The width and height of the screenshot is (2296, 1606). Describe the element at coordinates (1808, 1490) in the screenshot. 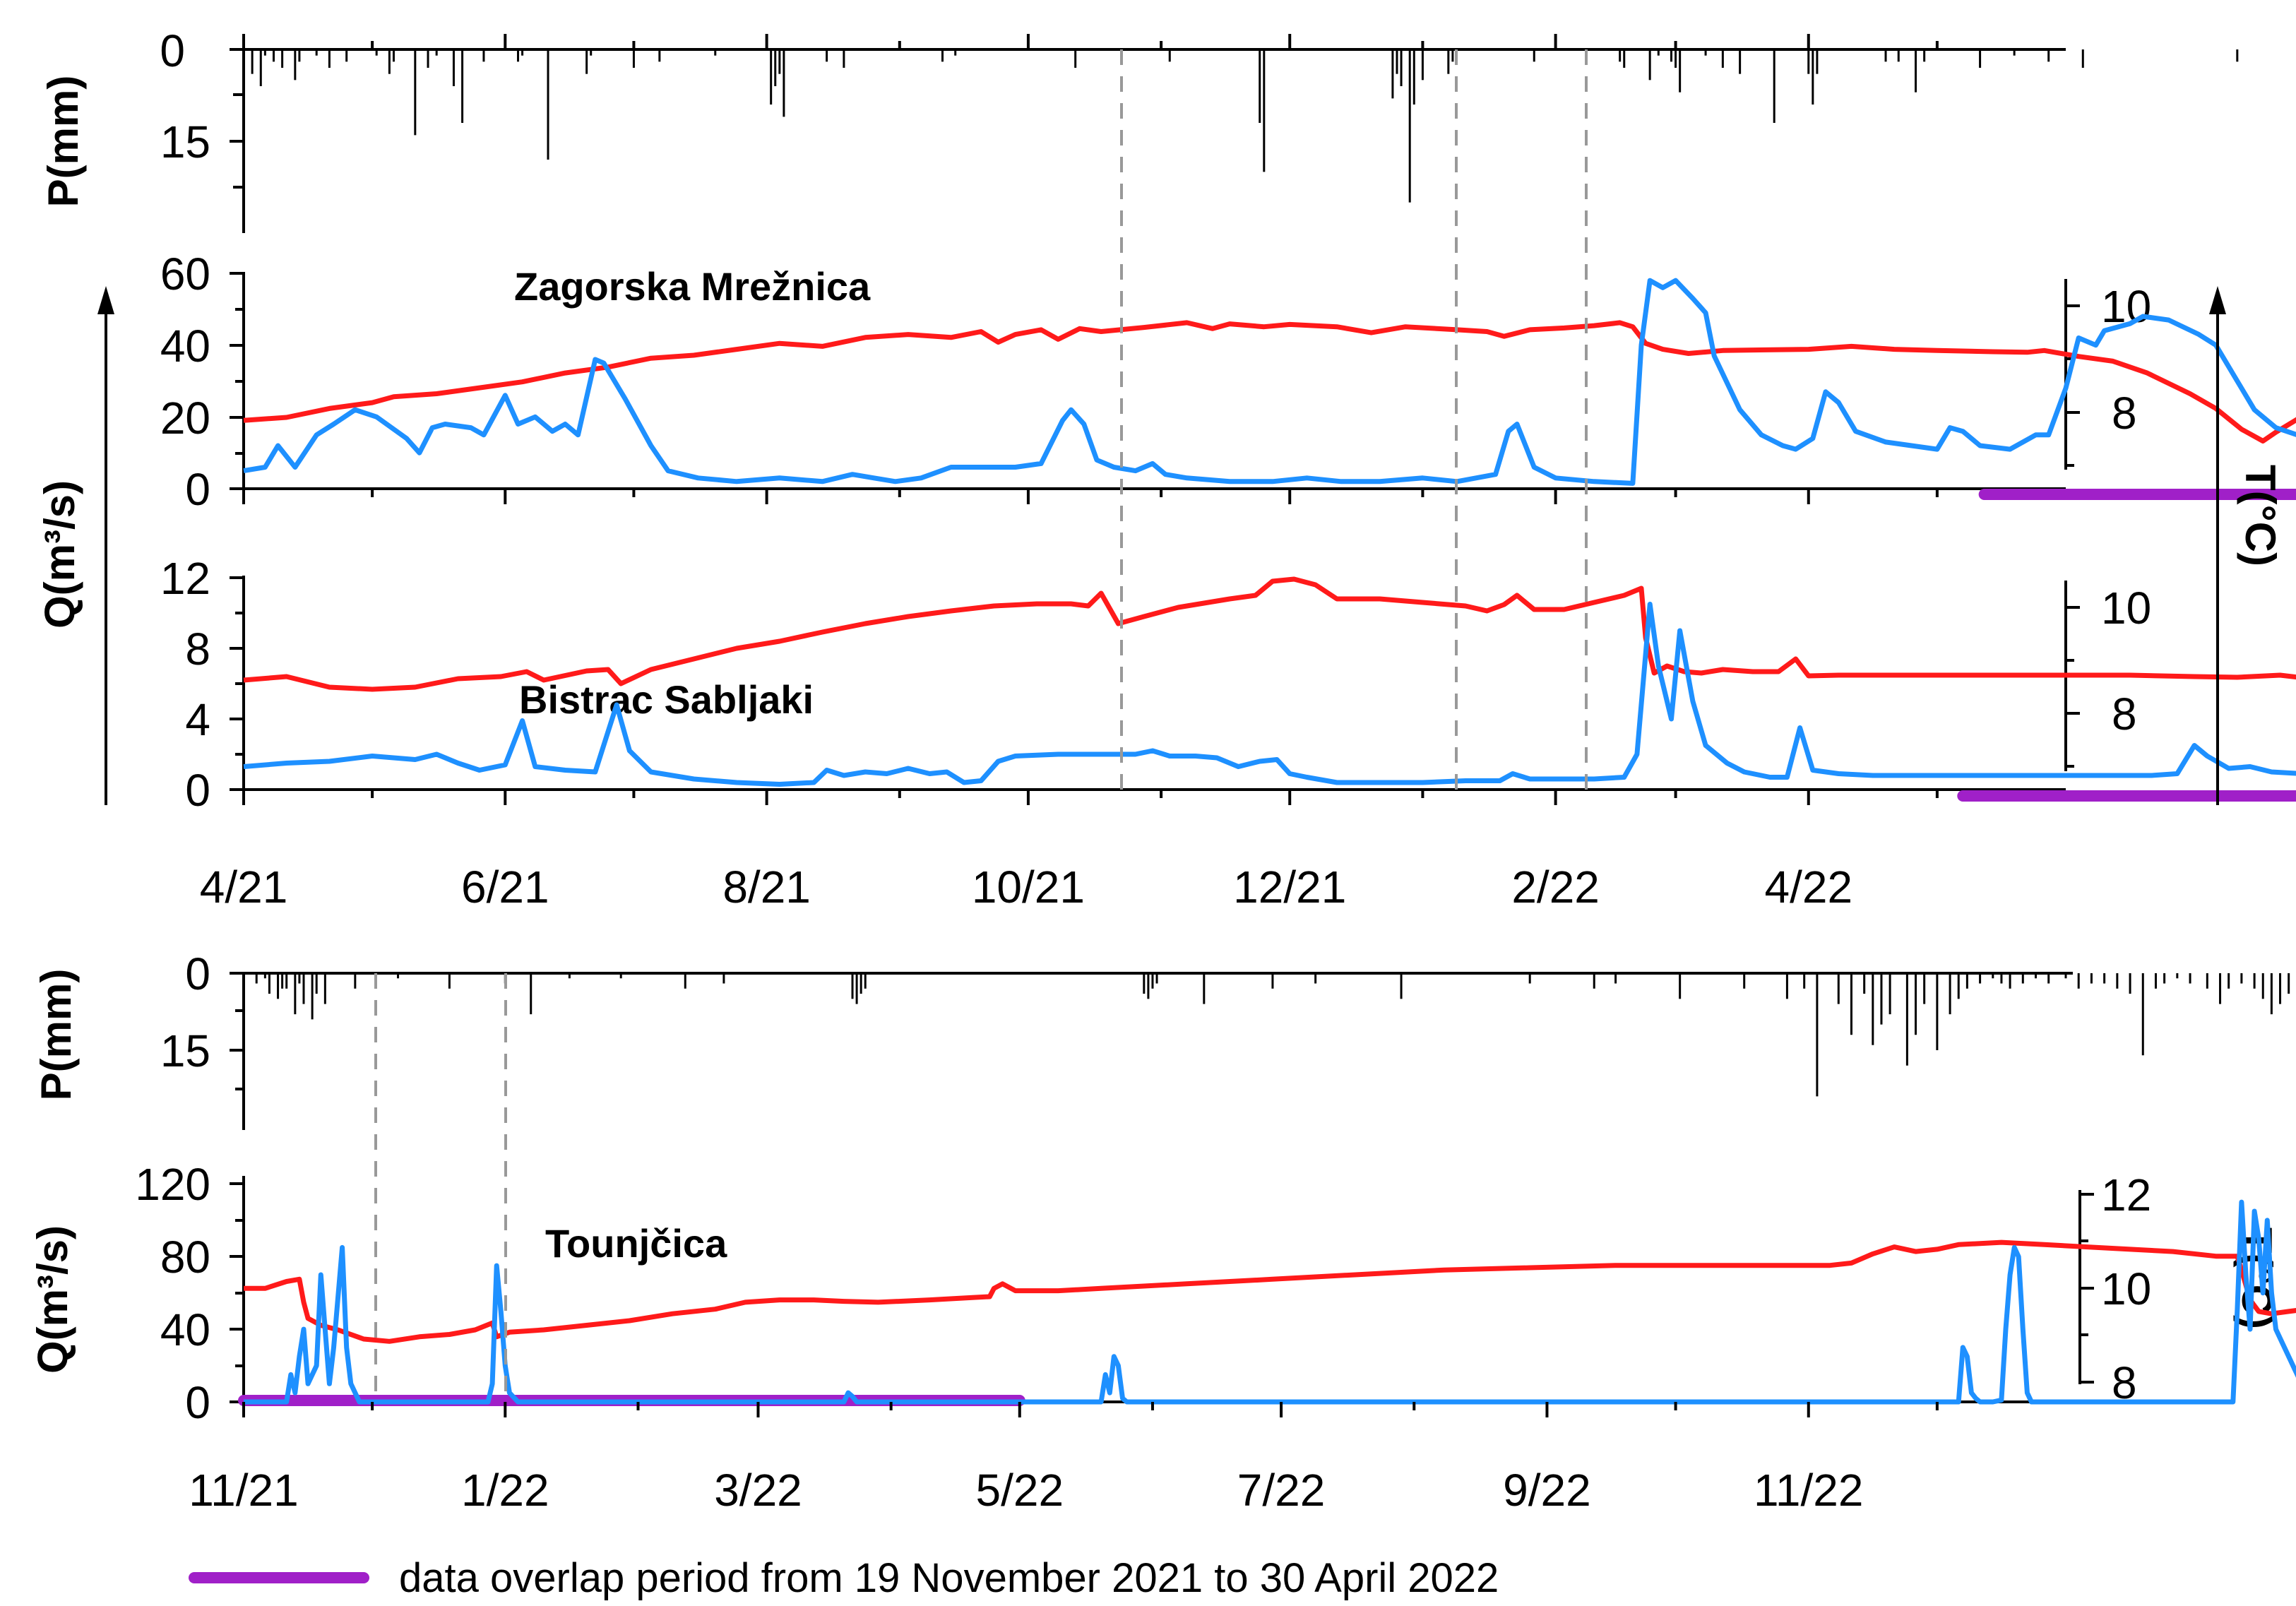

I see `x-tick-label: 11/22` at that location.